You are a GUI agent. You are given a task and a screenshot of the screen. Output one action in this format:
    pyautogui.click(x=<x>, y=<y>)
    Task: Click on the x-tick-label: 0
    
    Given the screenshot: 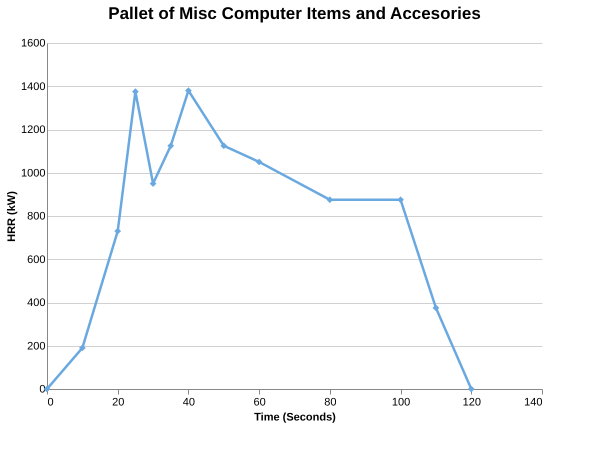 What is the action you would take?
    pyautogui.click(x=51, y=402)
    